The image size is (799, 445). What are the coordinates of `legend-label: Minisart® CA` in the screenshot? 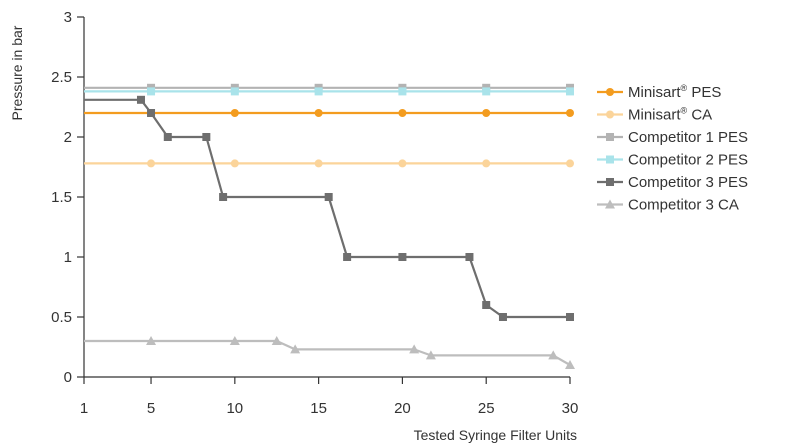 It's located at (670, 115).